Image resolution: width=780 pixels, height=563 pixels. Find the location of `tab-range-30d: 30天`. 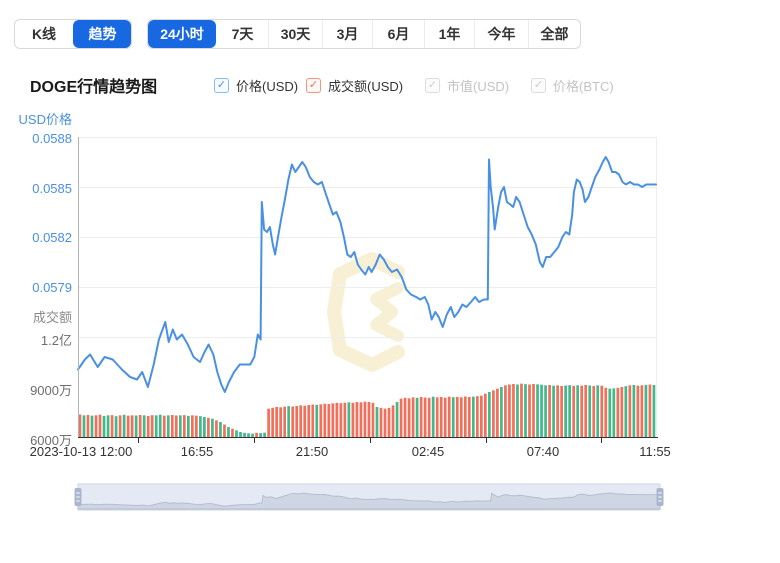

tab-range-30d: 30天 is located at coordinates (295, 34).